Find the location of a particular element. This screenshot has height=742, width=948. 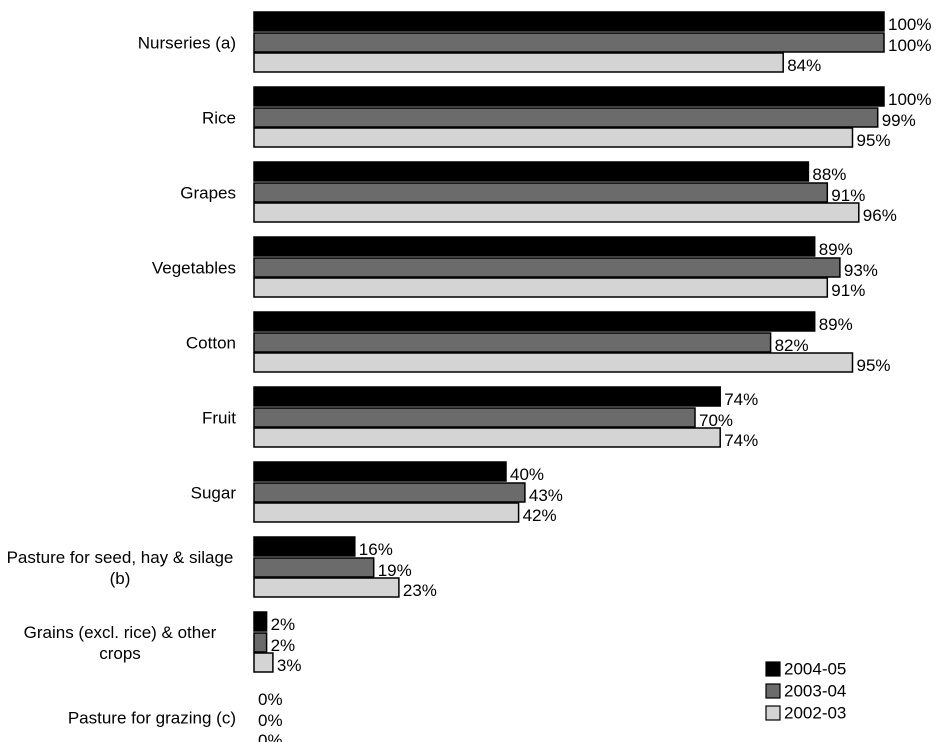

category-text: Pasture for seed, hay & silage (b) is located at coordinates (120, 568).